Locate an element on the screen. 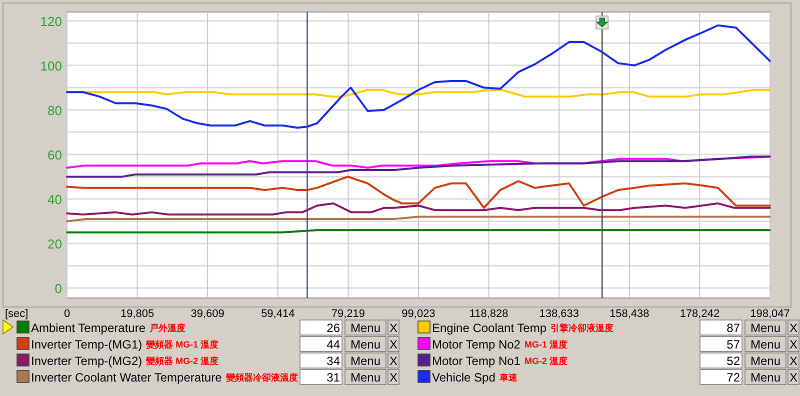  text: 34 is located at coordinates (333, 361).